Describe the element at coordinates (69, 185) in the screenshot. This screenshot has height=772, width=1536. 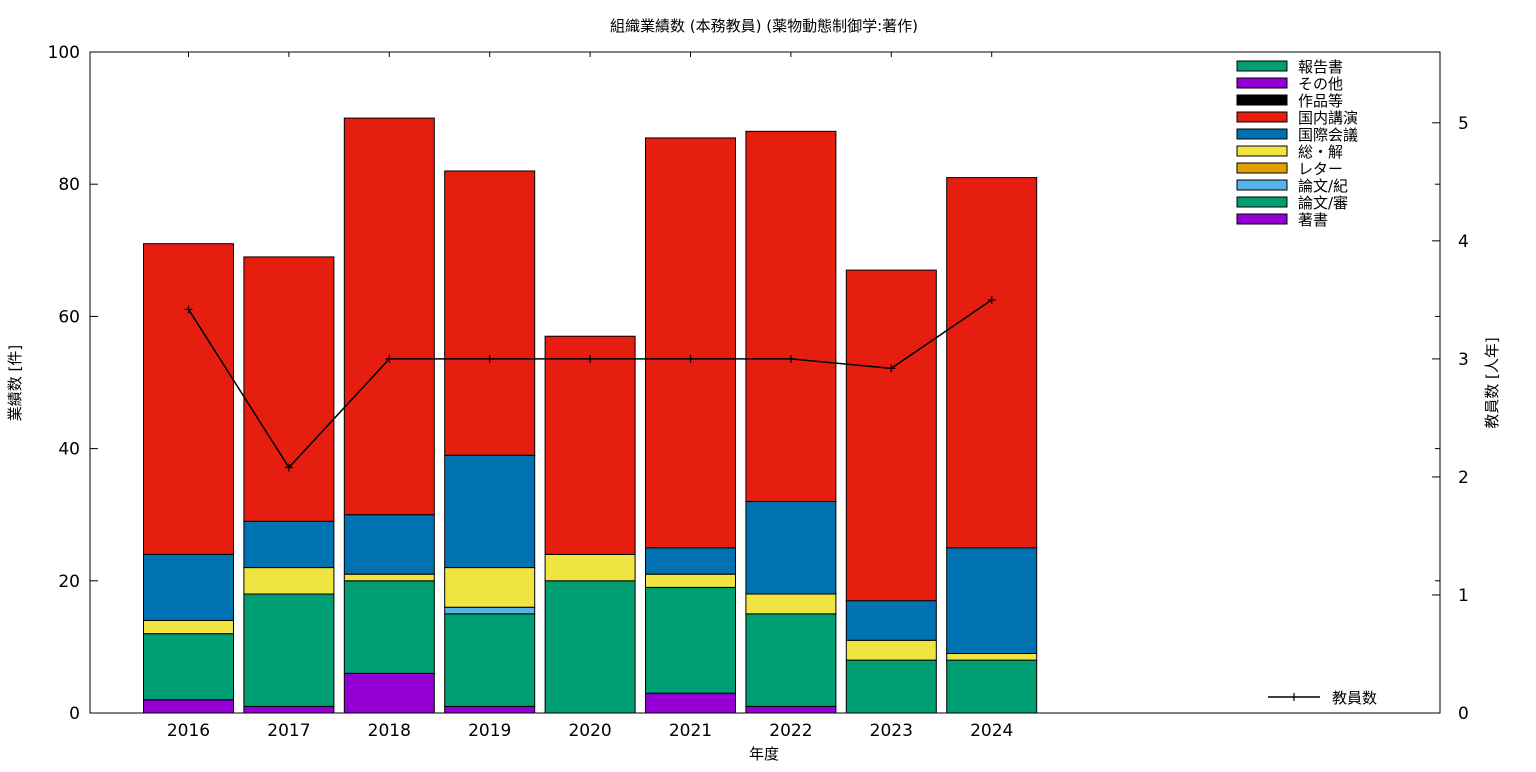
I see `y-tick-label: 80` at that location.